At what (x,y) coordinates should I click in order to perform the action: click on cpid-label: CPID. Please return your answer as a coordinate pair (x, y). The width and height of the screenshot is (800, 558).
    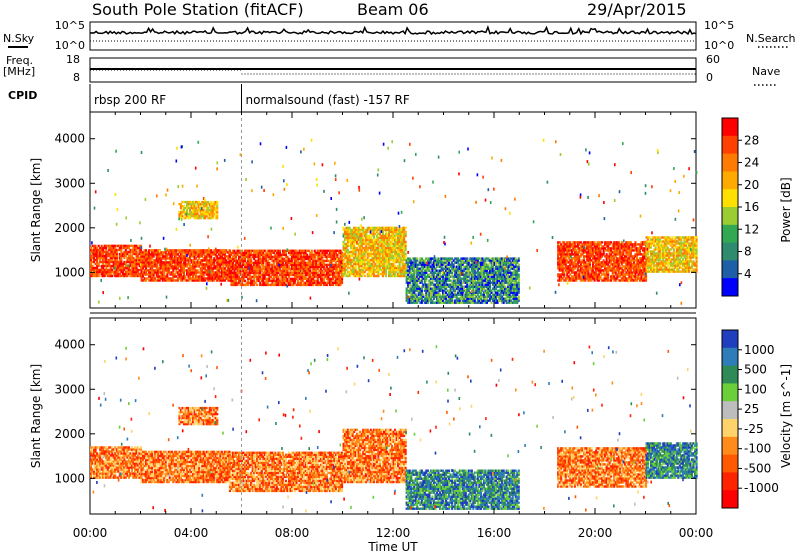
    Looking at the image, I should click on (22, 95).